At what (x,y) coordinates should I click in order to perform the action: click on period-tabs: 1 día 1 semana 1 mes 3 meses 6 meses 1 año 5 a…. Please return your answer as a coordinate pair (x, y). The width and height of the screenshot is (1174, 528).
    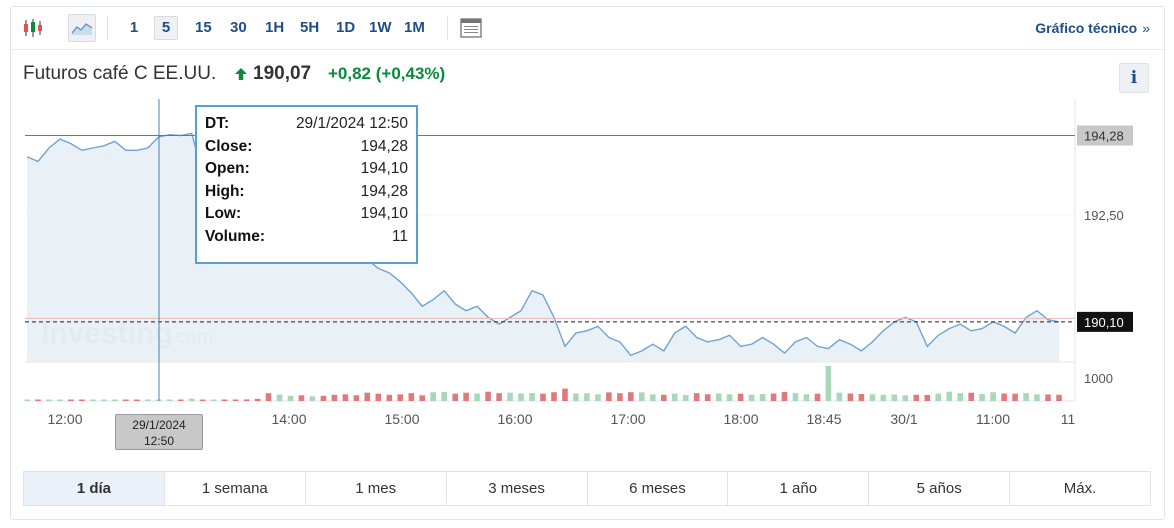
    Looking at the image, I should click on (587, 488).